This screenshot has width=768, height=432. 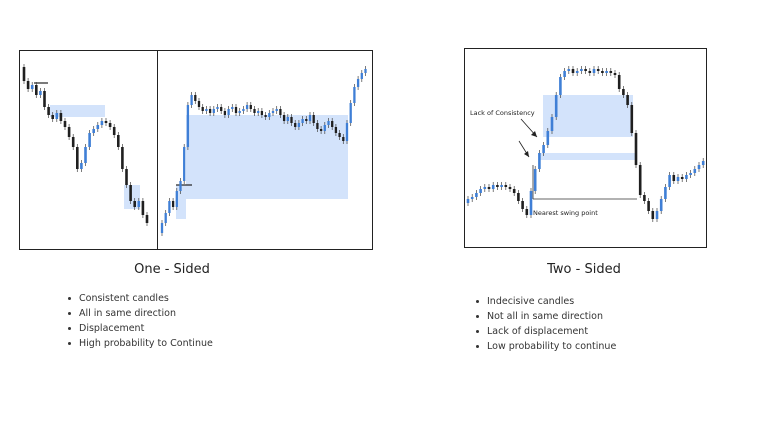 I want to click on one-sided-chart-a-svg, so click(x=85, y=145).